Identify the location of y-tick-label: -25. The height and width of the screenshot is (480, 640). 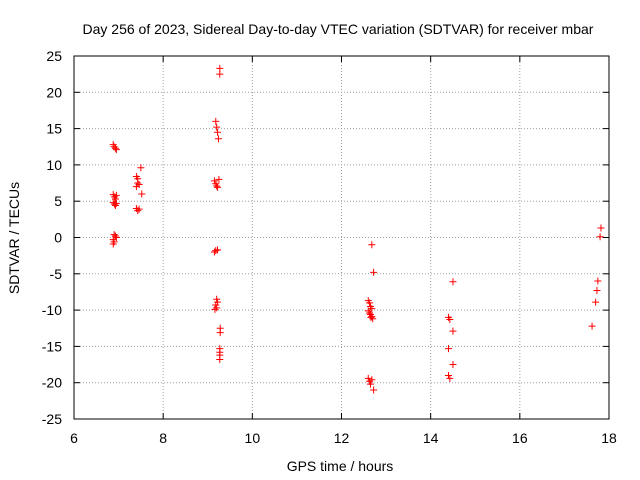
(52, 419).